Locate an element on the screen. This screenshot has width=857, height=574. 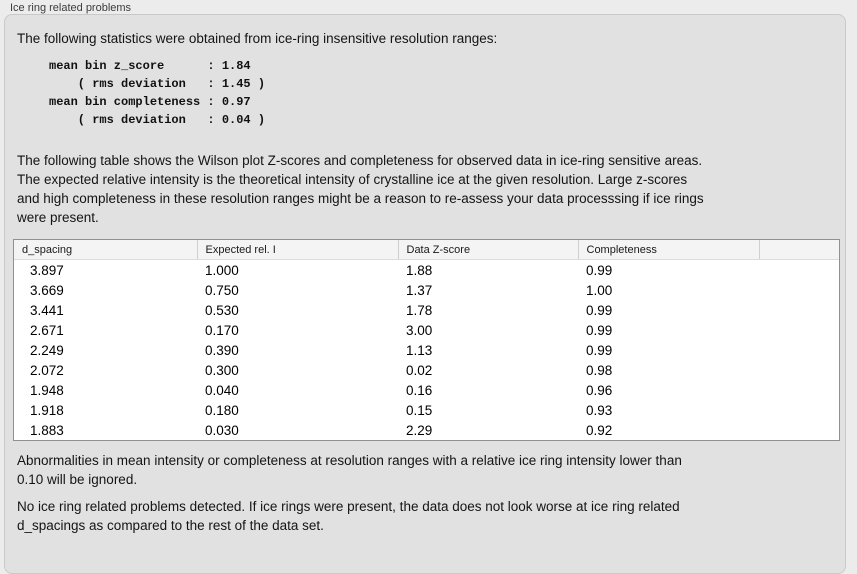
table-cell: 0.390 is located at coordinates (222, 350).